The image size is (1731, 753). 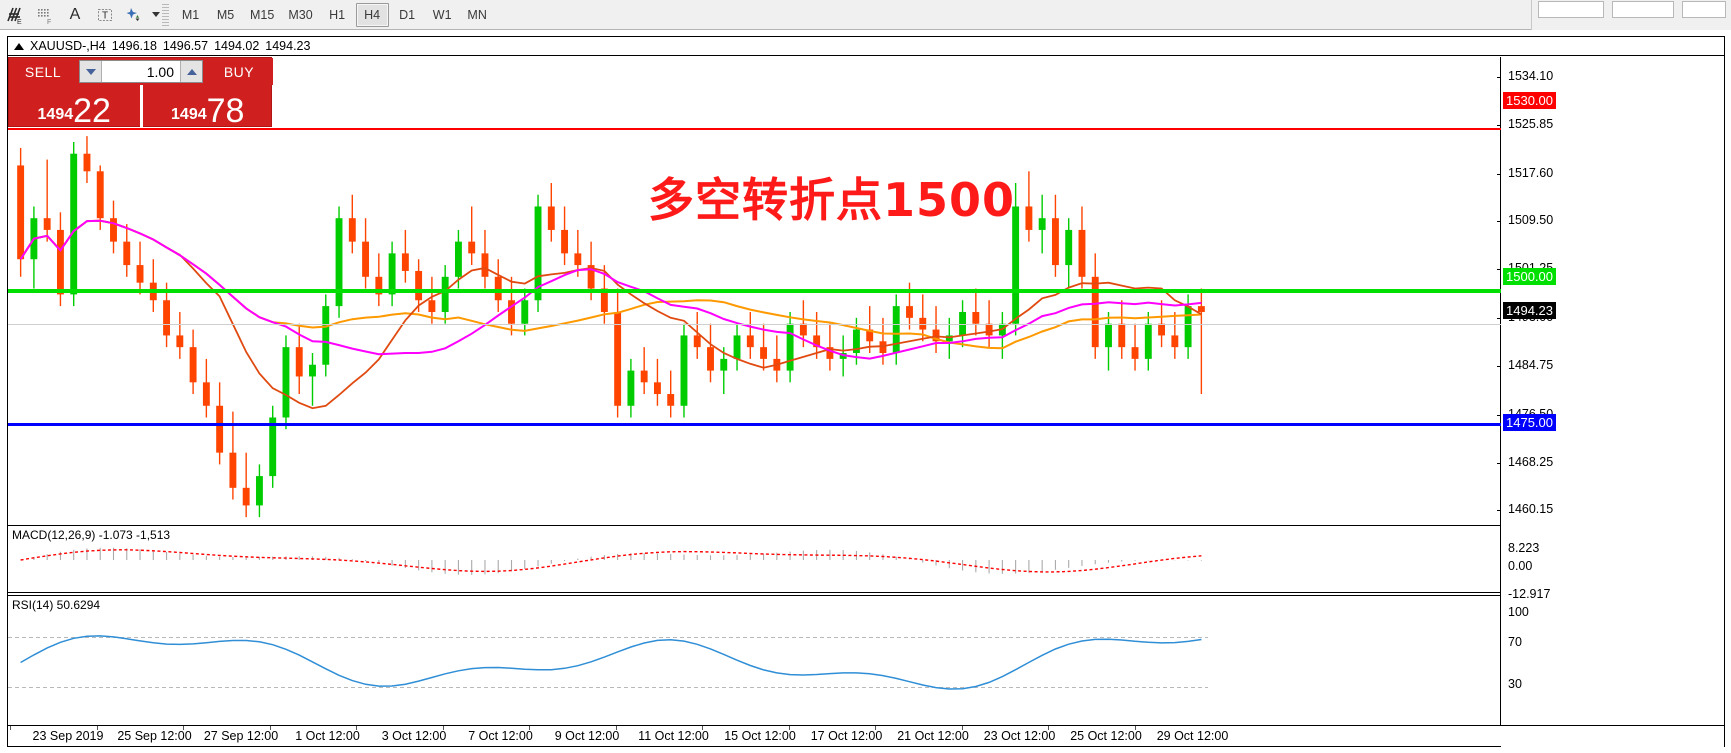 I want to click on ask-price-decimal: 78, so click(x=225, y=110).